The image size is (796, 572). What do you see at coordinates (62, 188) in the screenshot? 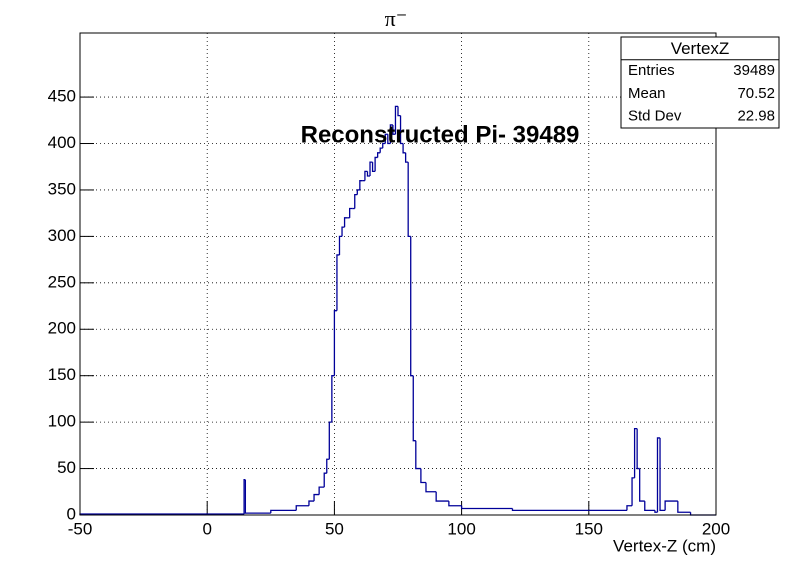
I see `y-tick-label: 350` at bounding box center [62, 188].